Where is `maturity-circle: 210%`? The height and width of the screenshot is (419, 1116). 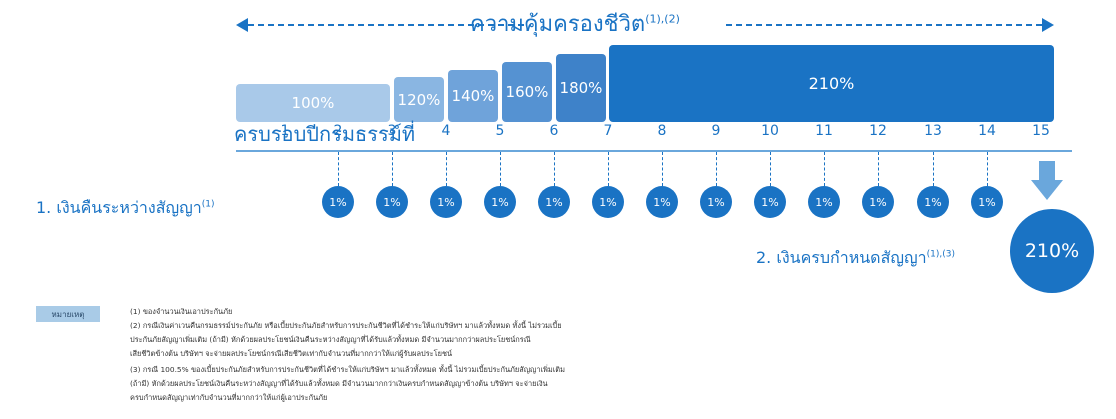 maturity-circle: 210% is located at coordinates (1052, 251).